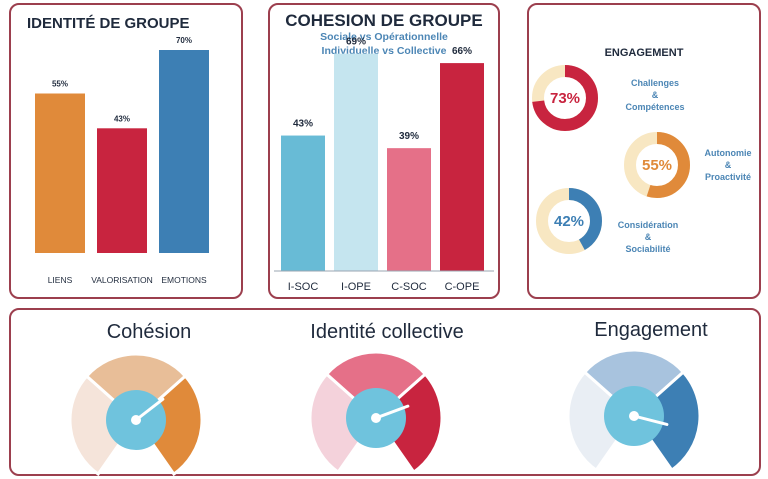 This screenshot has width=768, height=479. What do you see at coordinates (648, 249) in the screenshot?
I see `ring-label-line: Sociabilité` at bounding box center [648, 249].